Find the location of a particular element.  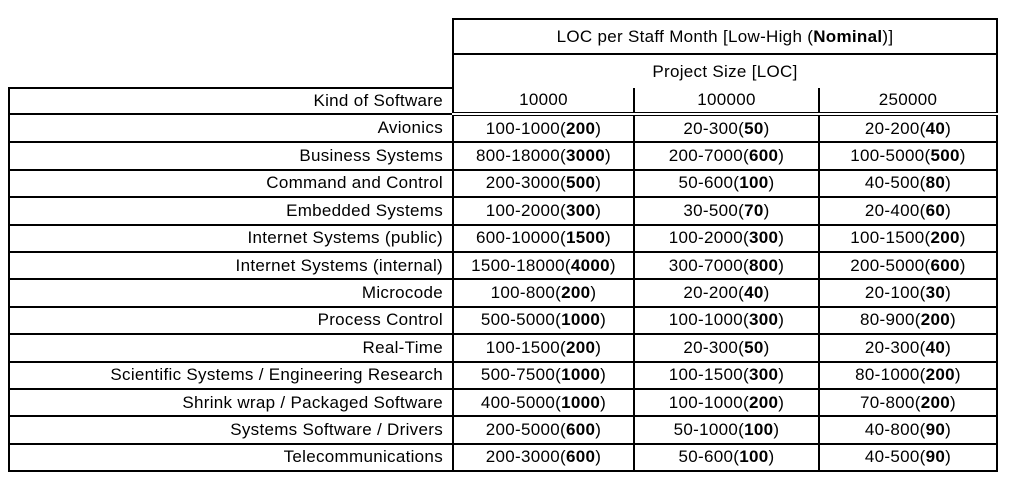

loc-range-cell: 50-1000(100) is located at coordinates (726, 430).